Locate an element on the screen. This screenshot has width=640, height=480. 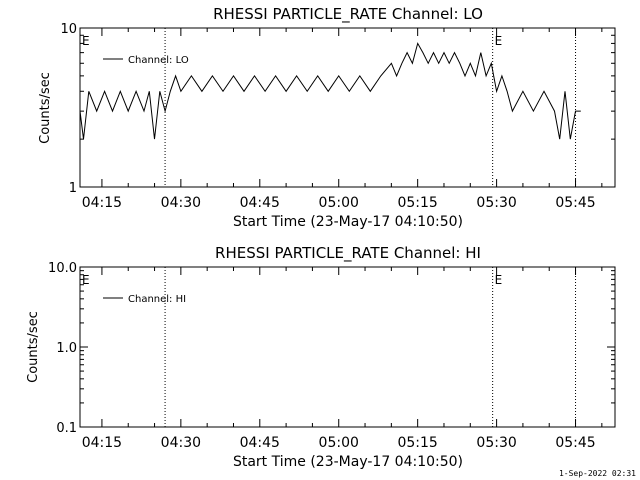
chart-title: RHESSI PARTICLE_RATE Channel: HI is located at coordinates (348, 253).